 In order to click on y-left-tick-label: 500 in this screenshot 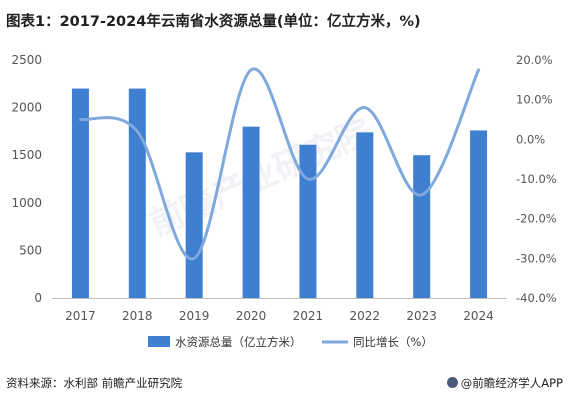, I will do `click(30, 250)`.